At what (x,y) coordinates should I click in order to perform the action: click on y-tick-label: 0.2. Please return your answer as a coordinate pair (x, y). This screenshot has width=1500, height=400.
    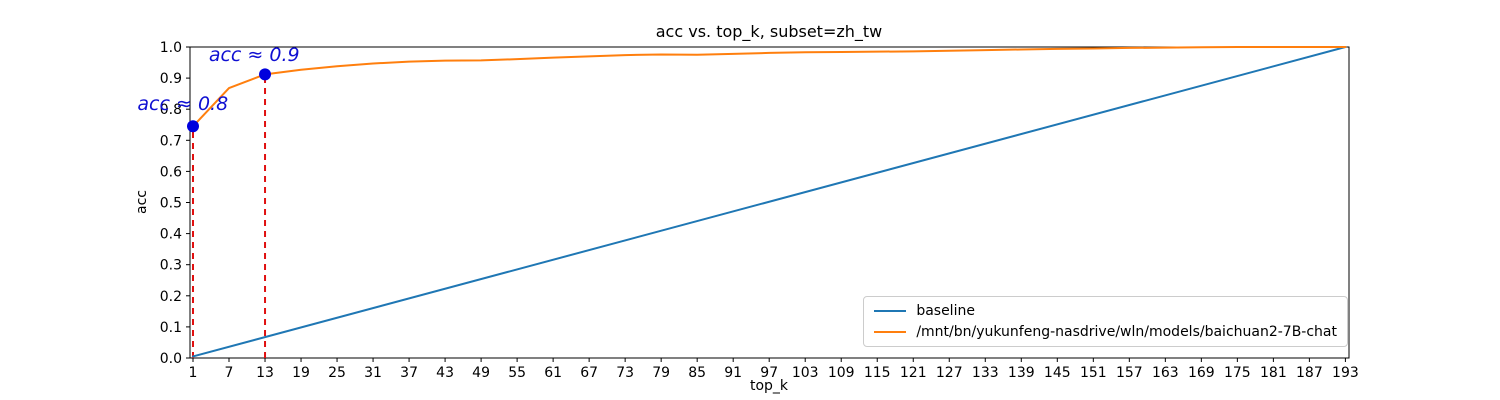
    Looking at the image, I should click on (171, 297).